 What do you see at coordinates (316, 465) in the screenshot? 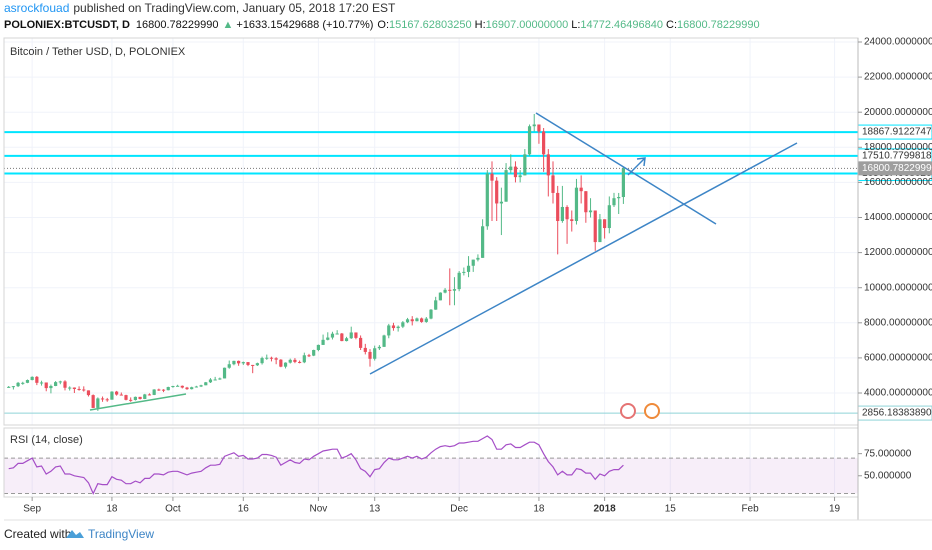
I see `rsi-line` at bounding box center [316, 465].